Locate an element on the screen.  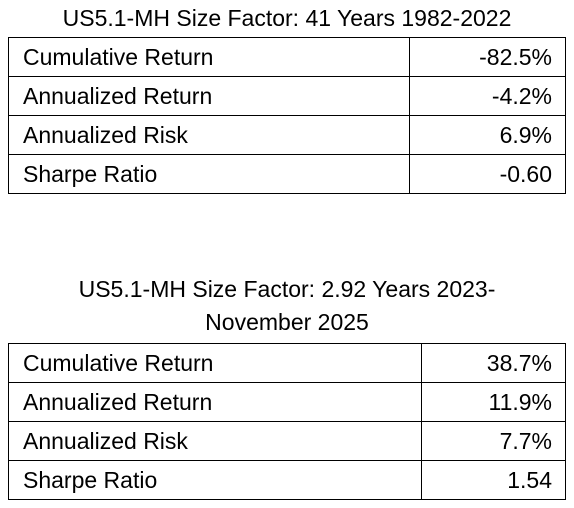
table-title: US5.1-MH Size Factor: 41 Years 1982-2022 is located at coordinates (287, 18).